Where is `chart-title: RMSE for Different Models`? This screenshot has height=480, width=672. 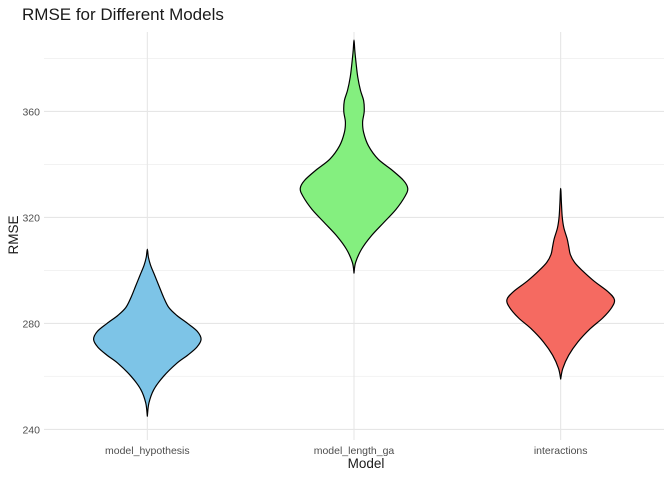
chart-title: RMSE for Different Models is located at coordinates (123, 14).